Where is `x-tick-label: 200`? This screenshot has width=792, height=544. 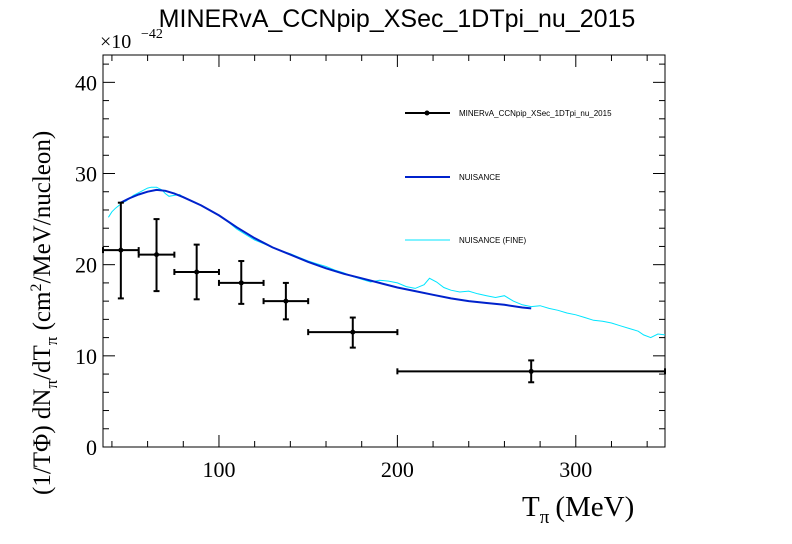 x-tick-label: 200 is located at coordinates (397, 469).